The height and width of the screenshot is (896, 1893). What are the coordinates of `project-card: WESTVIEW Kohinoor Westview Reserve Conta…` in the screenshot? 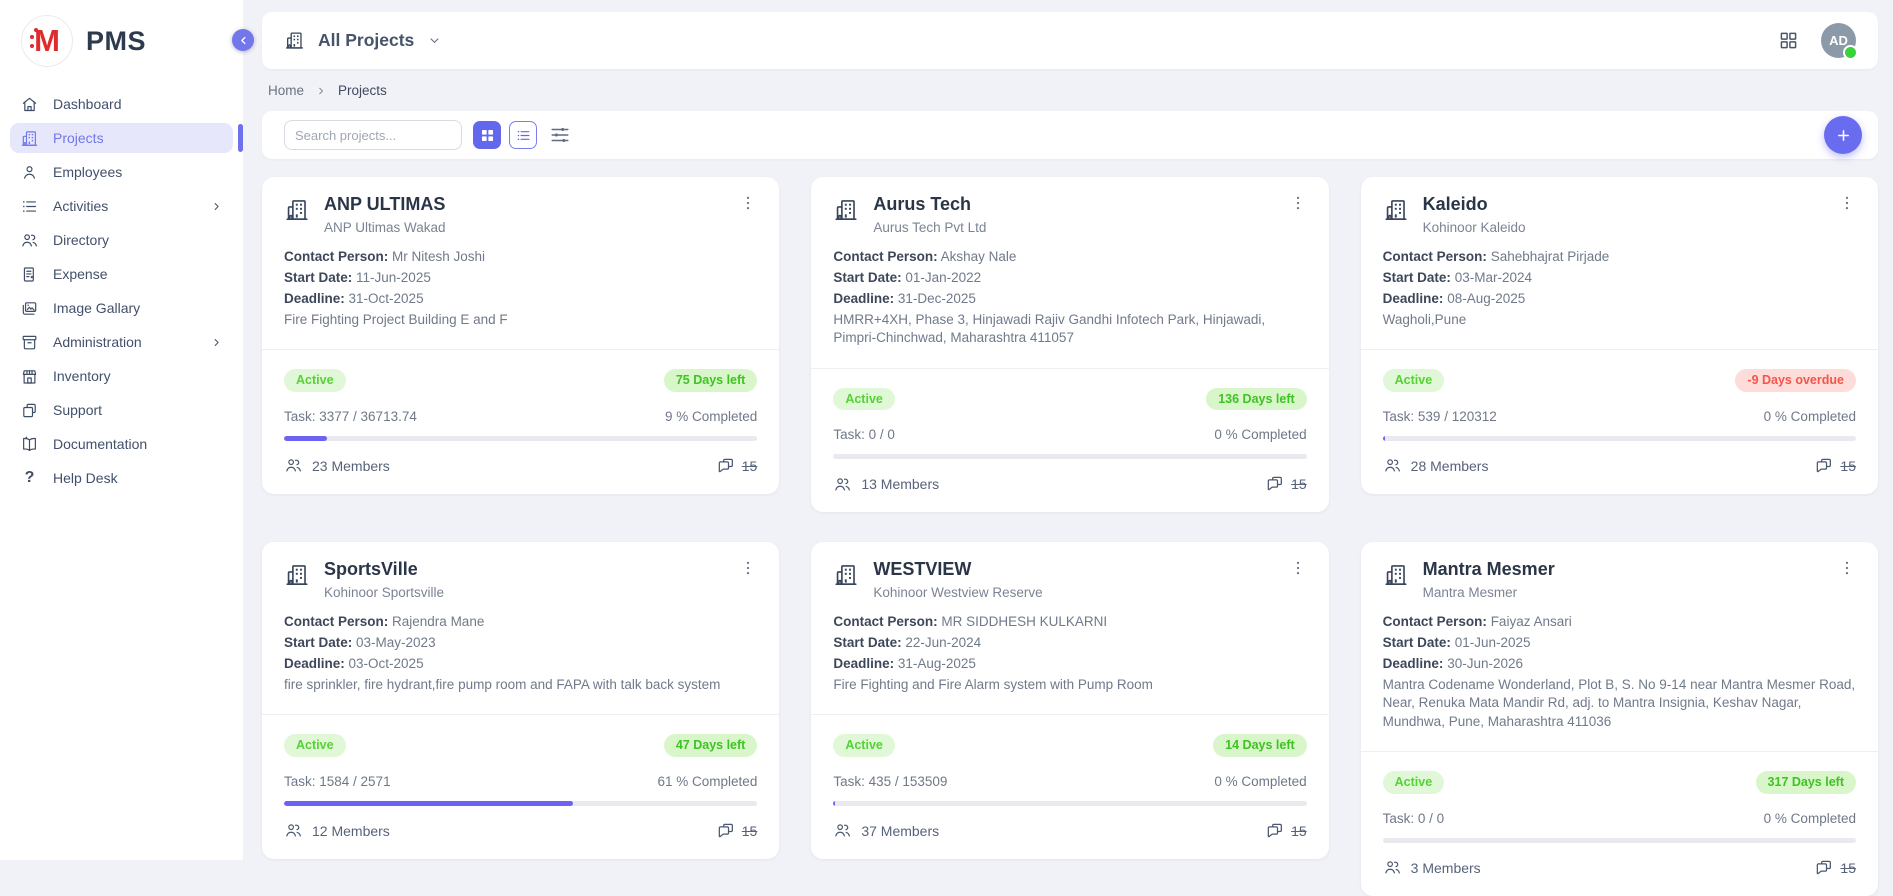 It's located at (1070, 700).